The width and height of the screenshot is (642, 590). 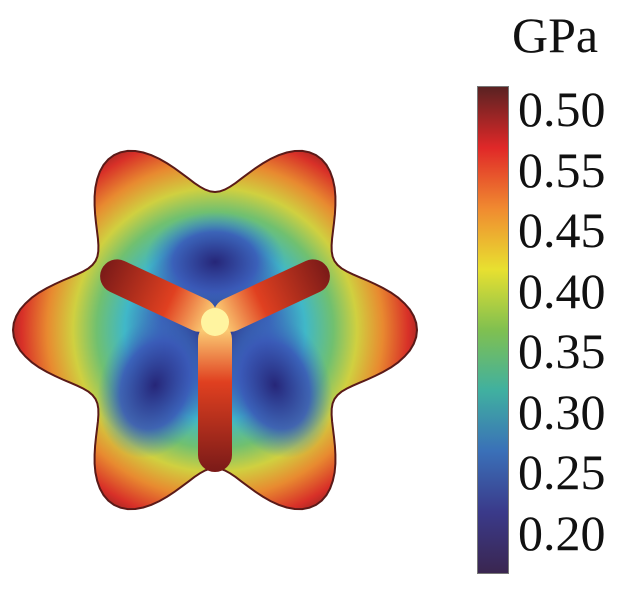 What do you see at coordinates (562, 109) in the screenshot?
I see `colorbar-tick-label: 0.50` at bounding box center [562, 109].